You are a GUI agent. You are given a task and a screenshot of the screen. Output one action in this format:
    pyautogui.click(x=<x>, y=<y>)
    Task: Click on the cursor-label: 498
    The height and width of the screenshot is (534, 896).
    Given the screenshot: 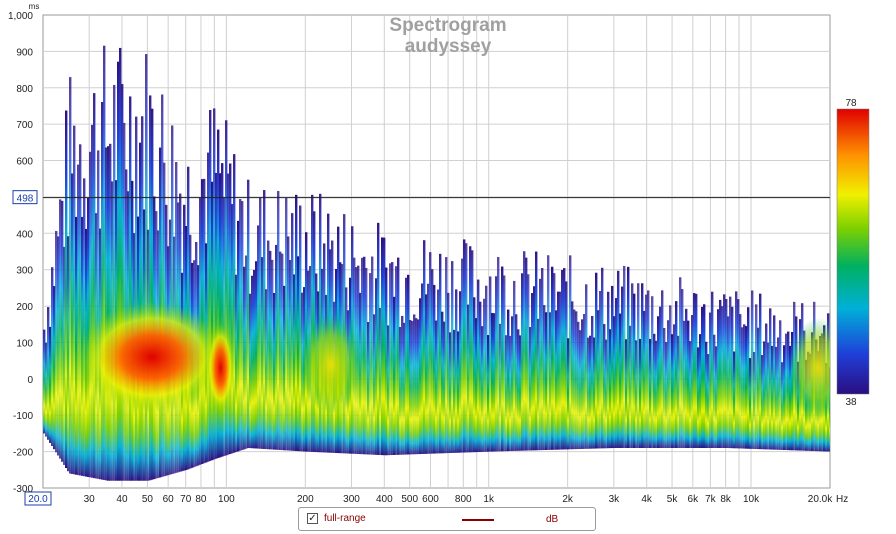 What is the action you would take?
    pyautogui.click(x=25, y=197)
    